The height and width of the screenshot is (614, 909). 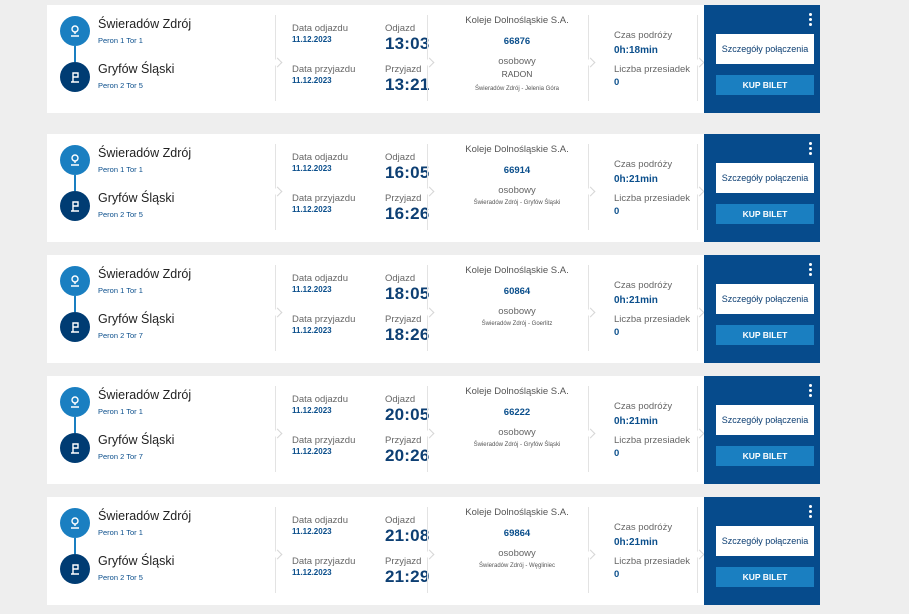 I want to click on train-number: 69864, so click(x=517, y=533).